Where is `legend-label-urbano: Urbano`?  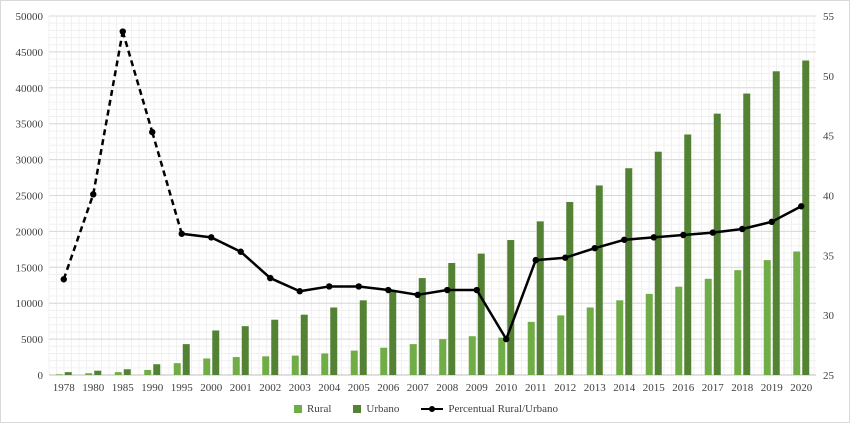 legend-label-urbano: Urbano is located at coordinates (383, 409).